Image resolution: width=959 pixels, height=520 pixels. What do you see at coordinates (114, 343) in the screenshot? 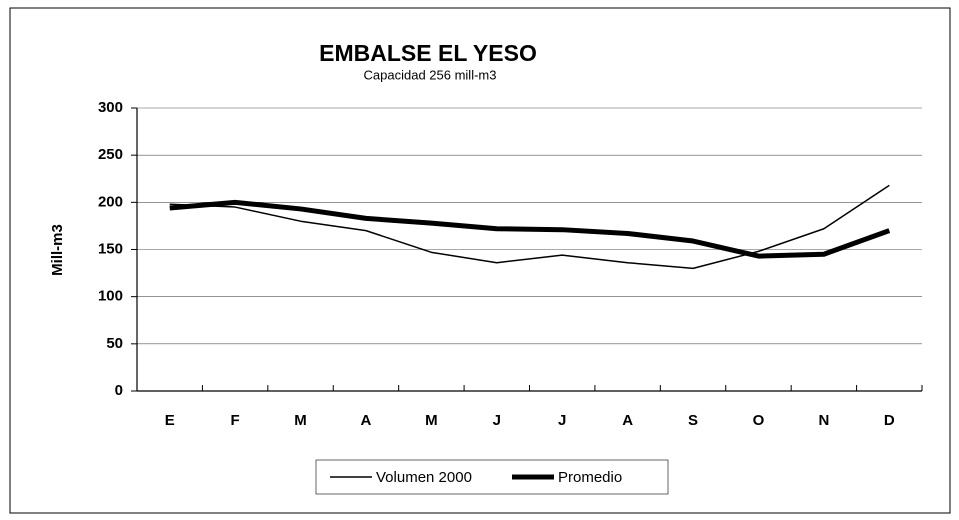
I see `y-tick-label: 50` at bounding box center [114, 343].